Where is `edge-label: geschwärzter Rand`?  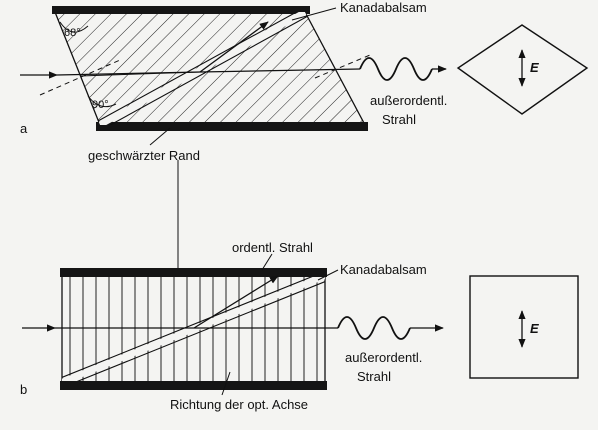
edge-label: geschwärzter Rand is located at coordinates (144, 155).